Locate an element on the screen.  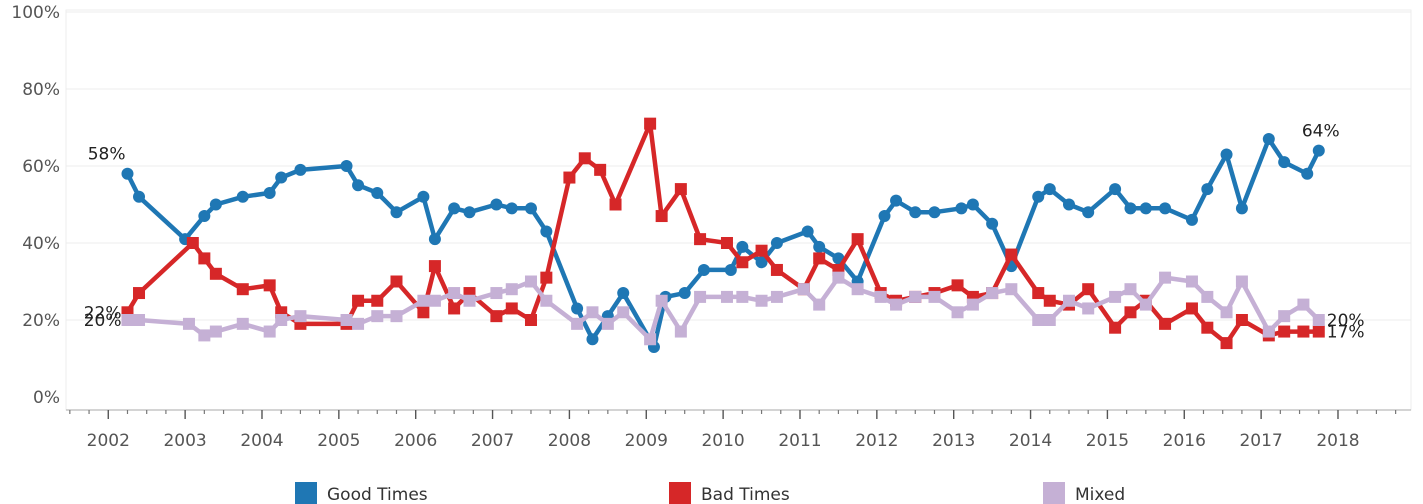
legend: Good Times Bad Times Mixed is located at coordinates (710, 493).